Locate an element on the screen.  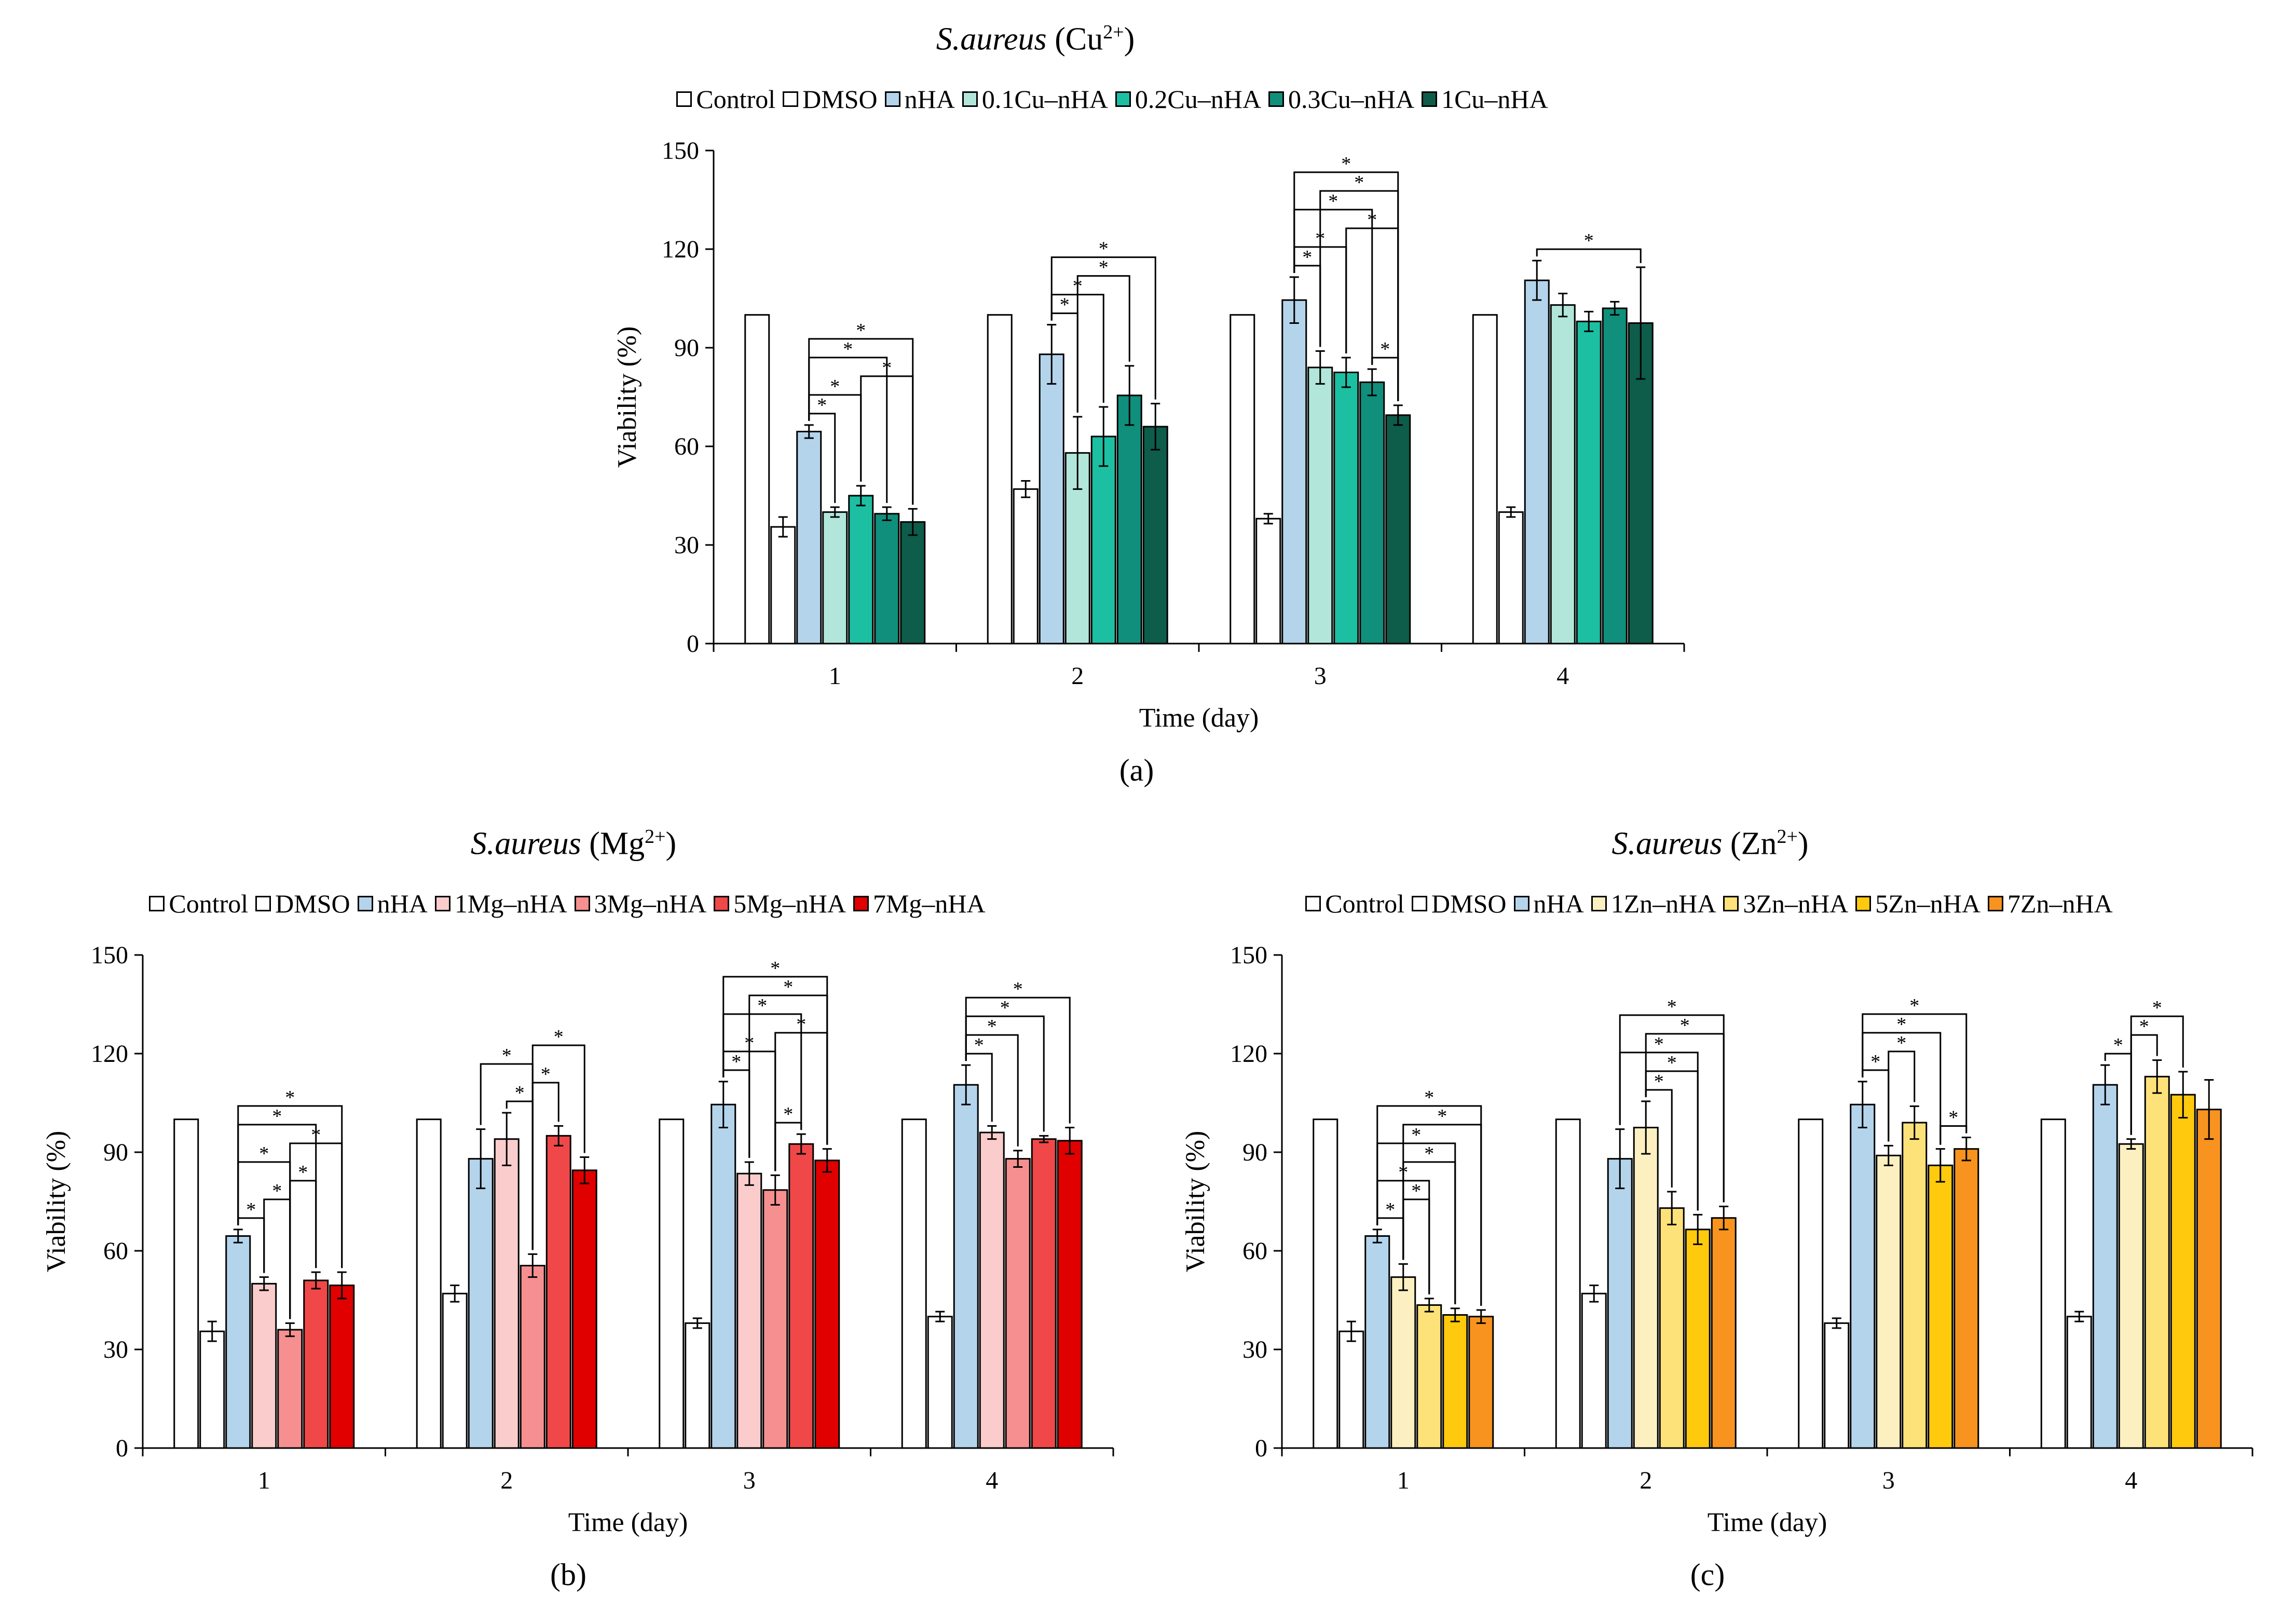
legend-item: Control is located at coordinates (1354, 904).